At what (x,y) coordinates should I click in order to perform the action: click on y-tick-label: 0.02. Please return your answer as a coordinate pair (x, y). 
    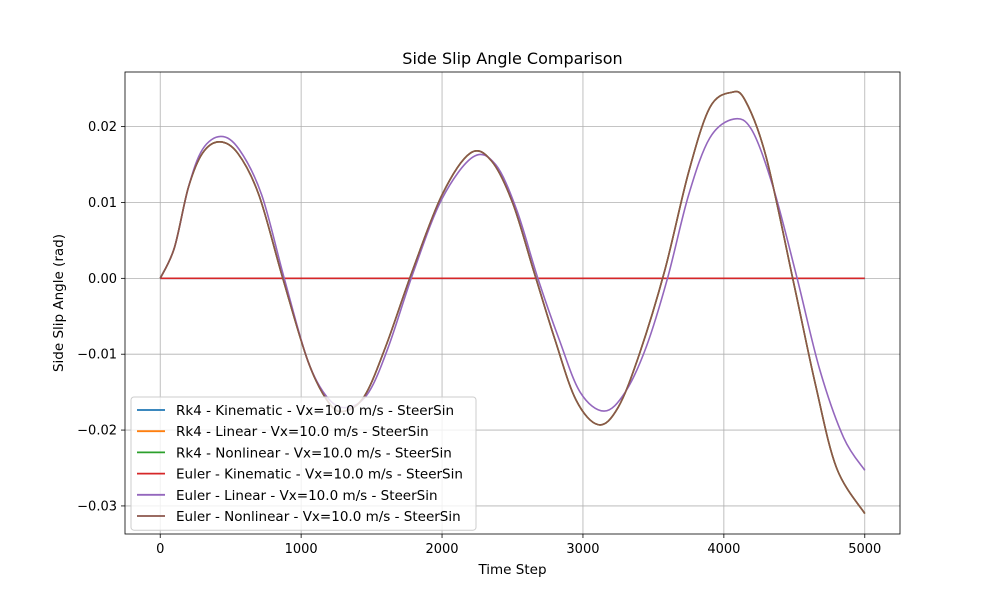
    Looking at the image, I should click on (102, 127).